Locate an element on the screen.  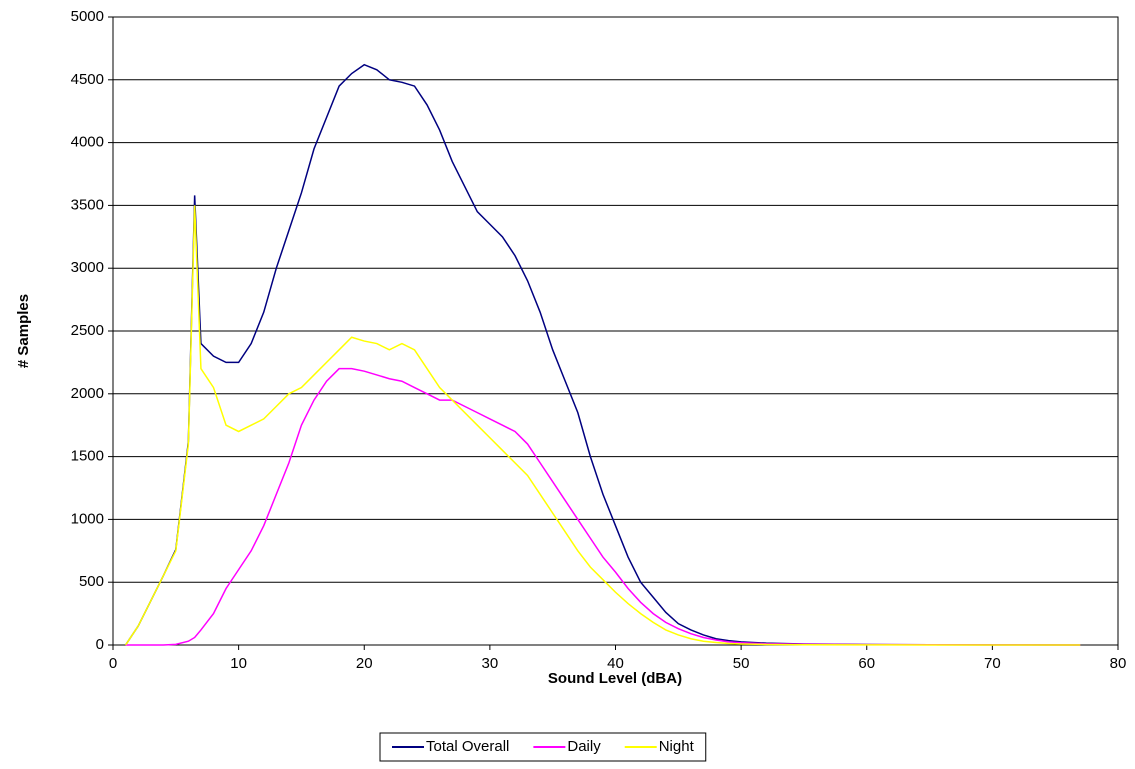
legend-label: Daily is located at coordinates (584, 746).